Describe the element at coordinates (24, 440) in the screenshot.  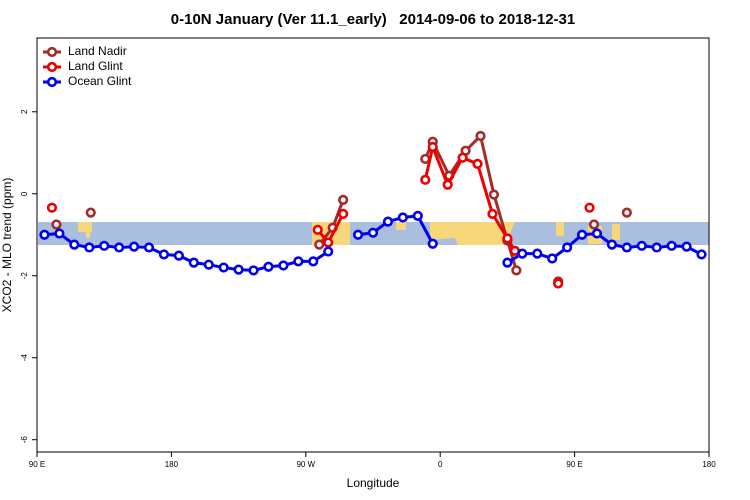
I see `y-tick-label: -6` at that location.